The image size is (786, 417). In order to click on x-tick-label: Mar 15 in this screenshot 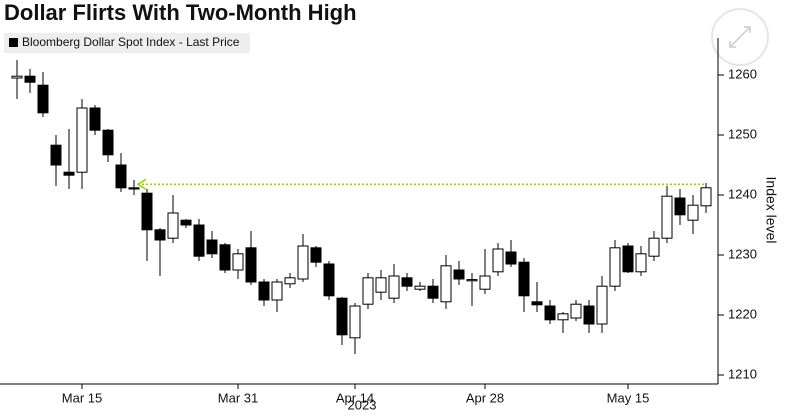, I will do `click(82, 397)`.